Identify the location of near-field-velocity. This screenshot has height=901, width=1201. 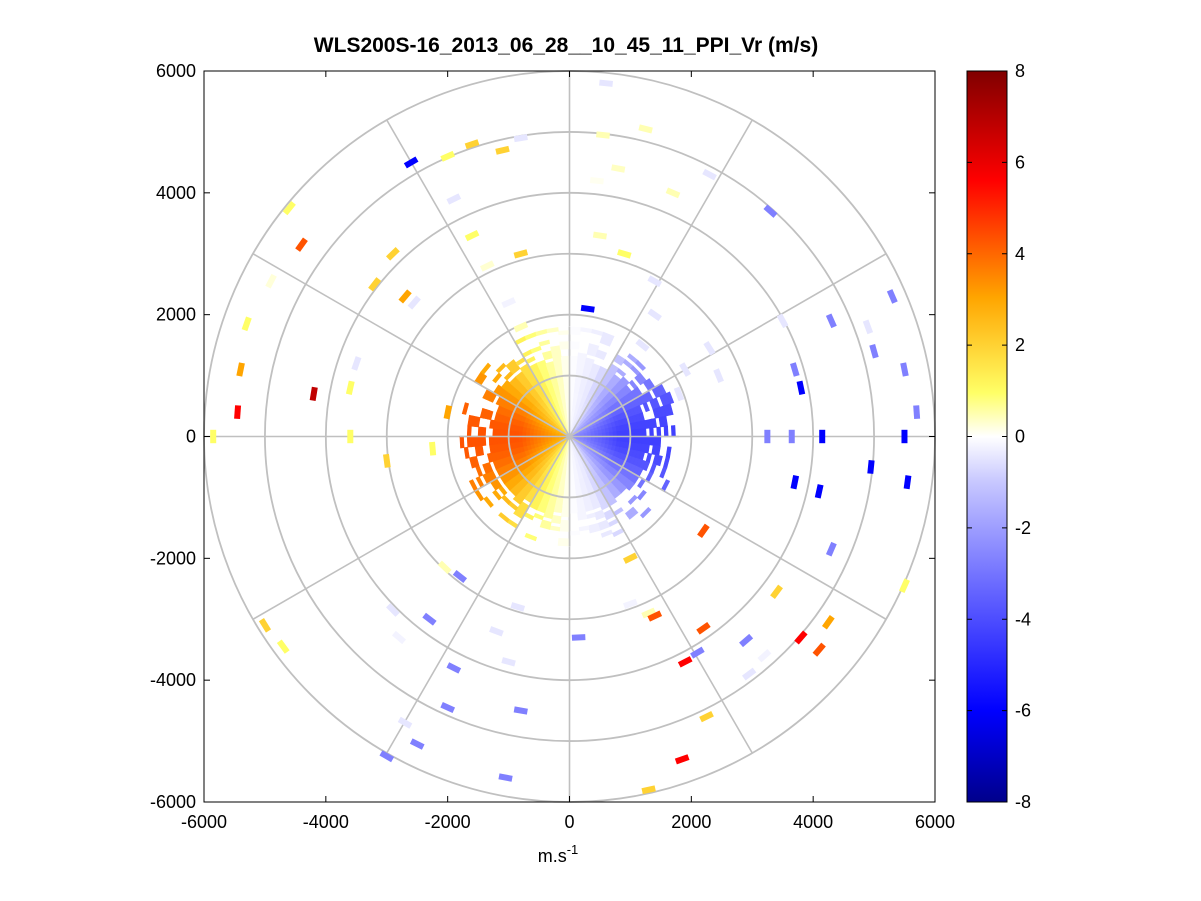
(569, 436).